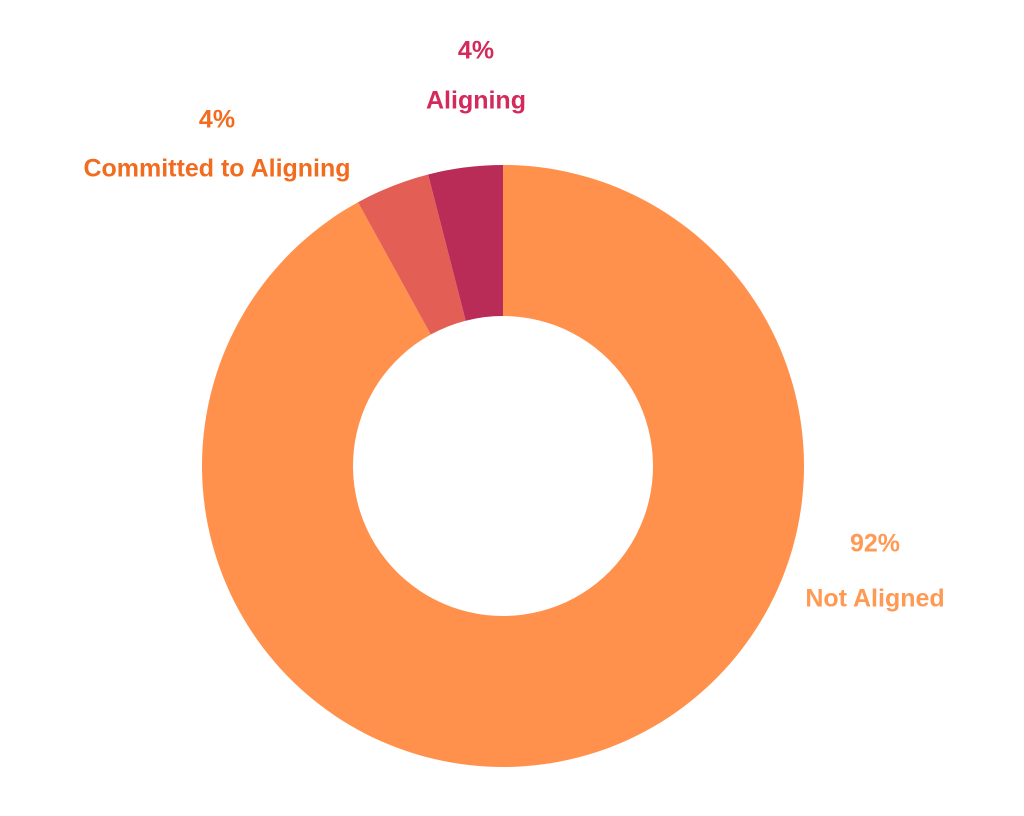  I want to click on value-label: 92%, so click(875, 544).